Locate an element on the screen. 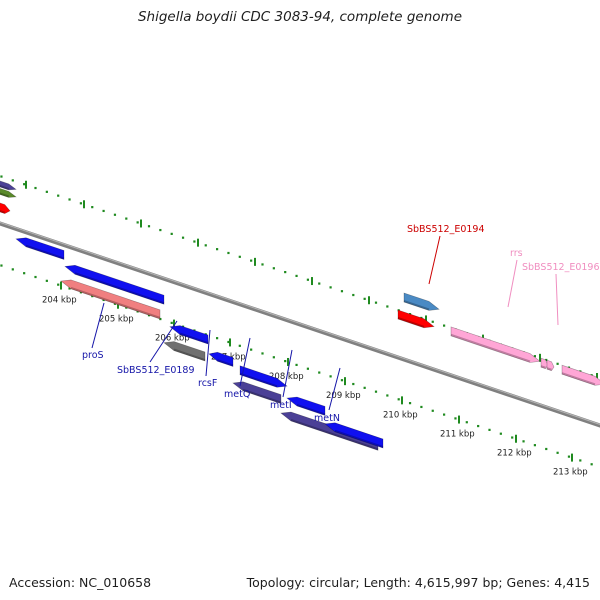 The height and width of the screenshot is (600, 600). gene-label-4: metI is located at coordinates (281, 405).